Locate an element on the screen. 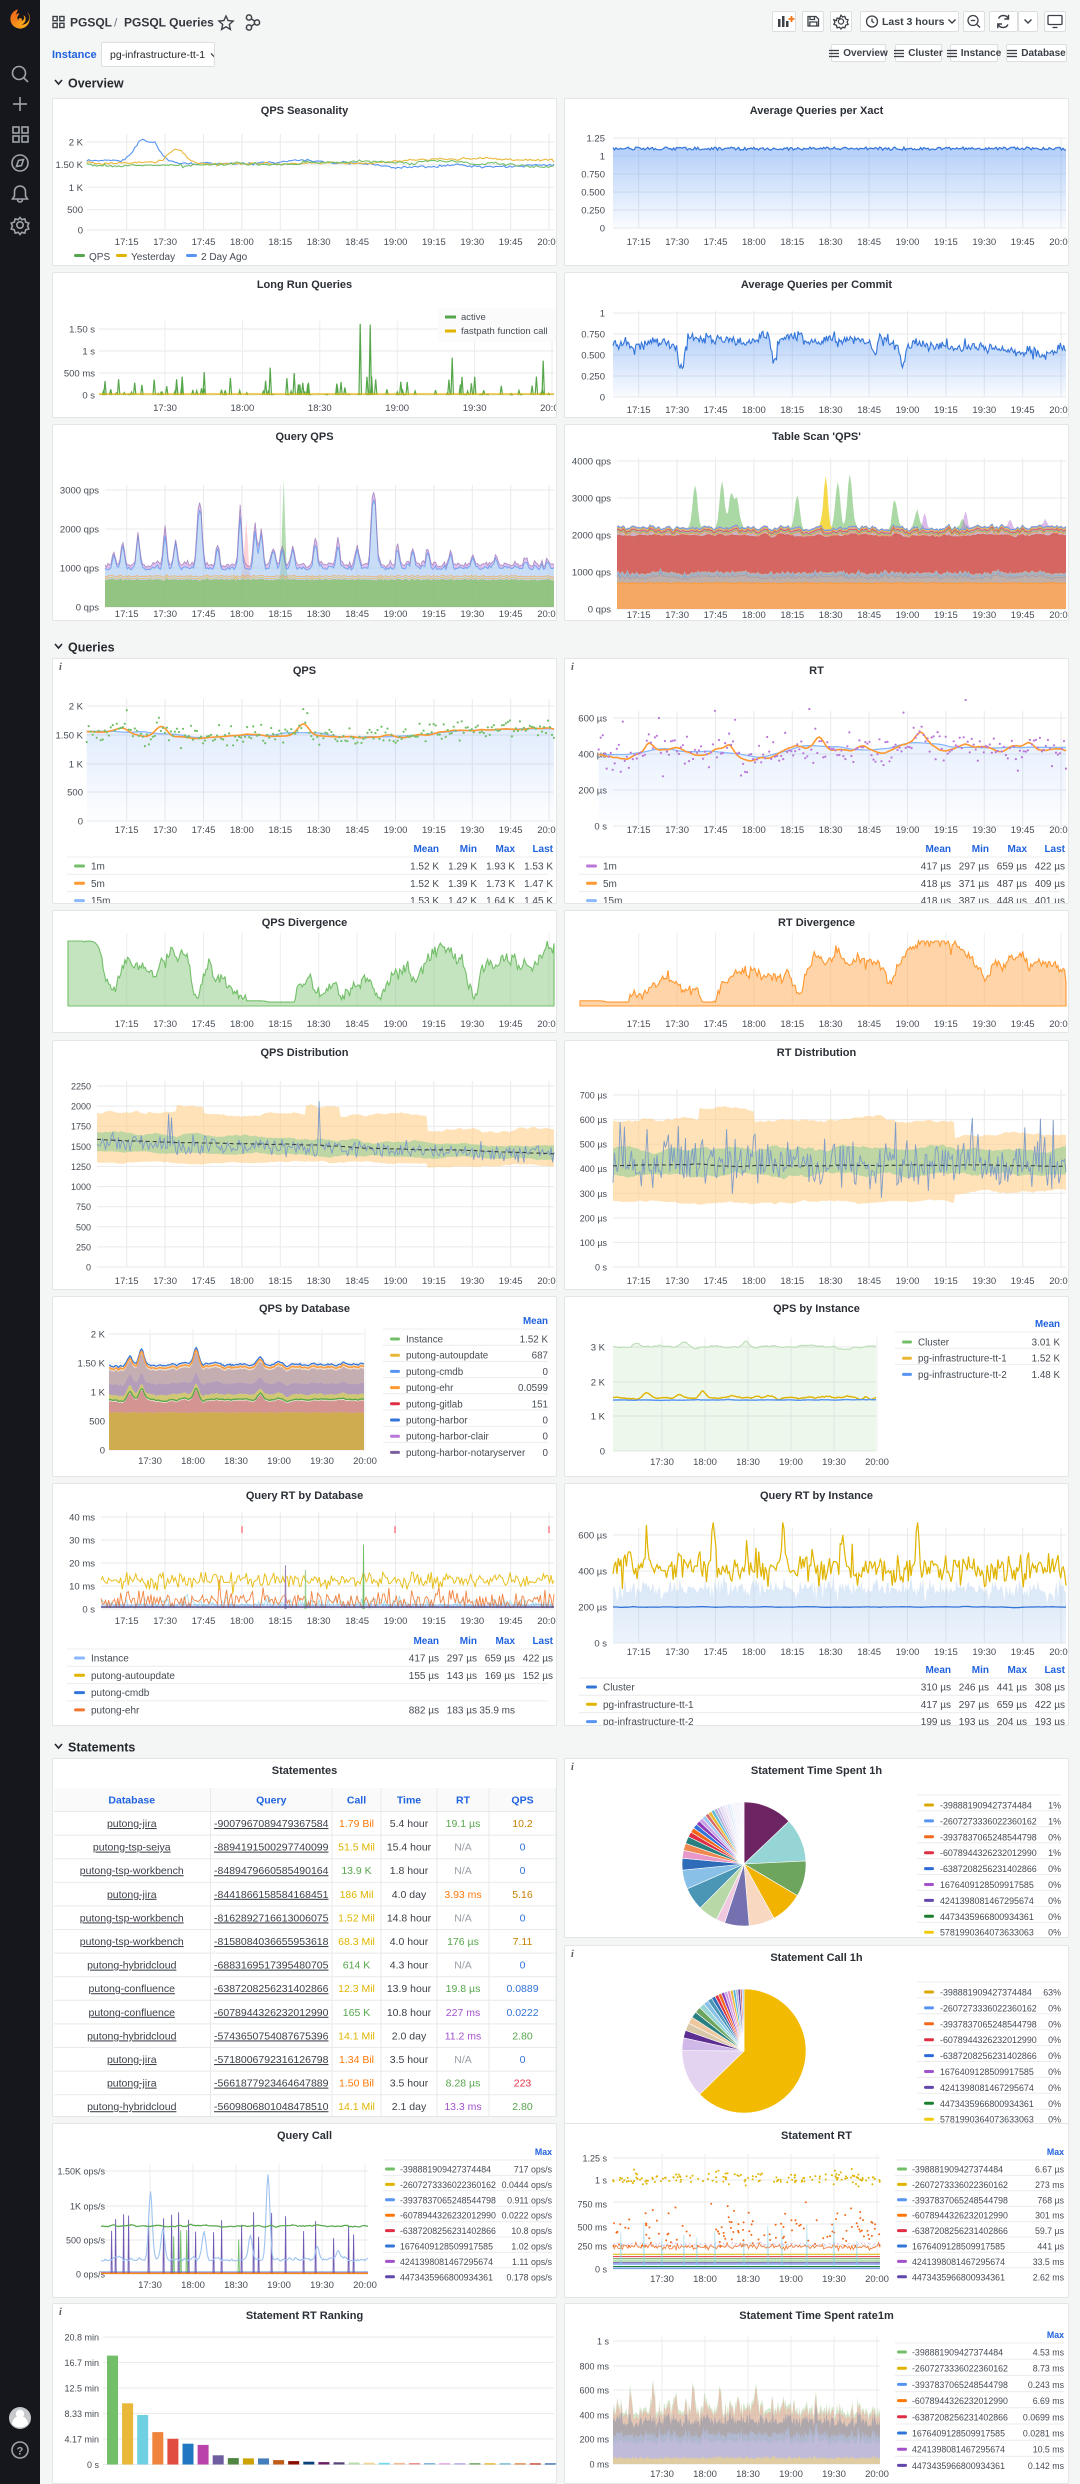 The image size is (1080, 2484). svg-text: 297 µs is located at coordinates (974, 867).